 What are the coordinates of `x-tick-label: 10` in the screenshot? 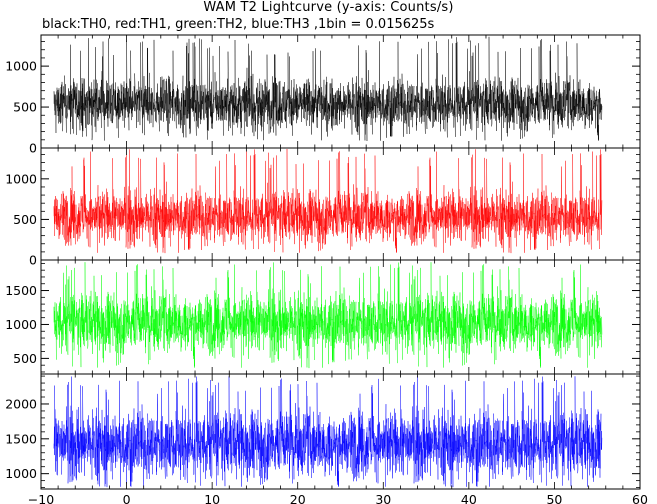 It's located at (212, 498).